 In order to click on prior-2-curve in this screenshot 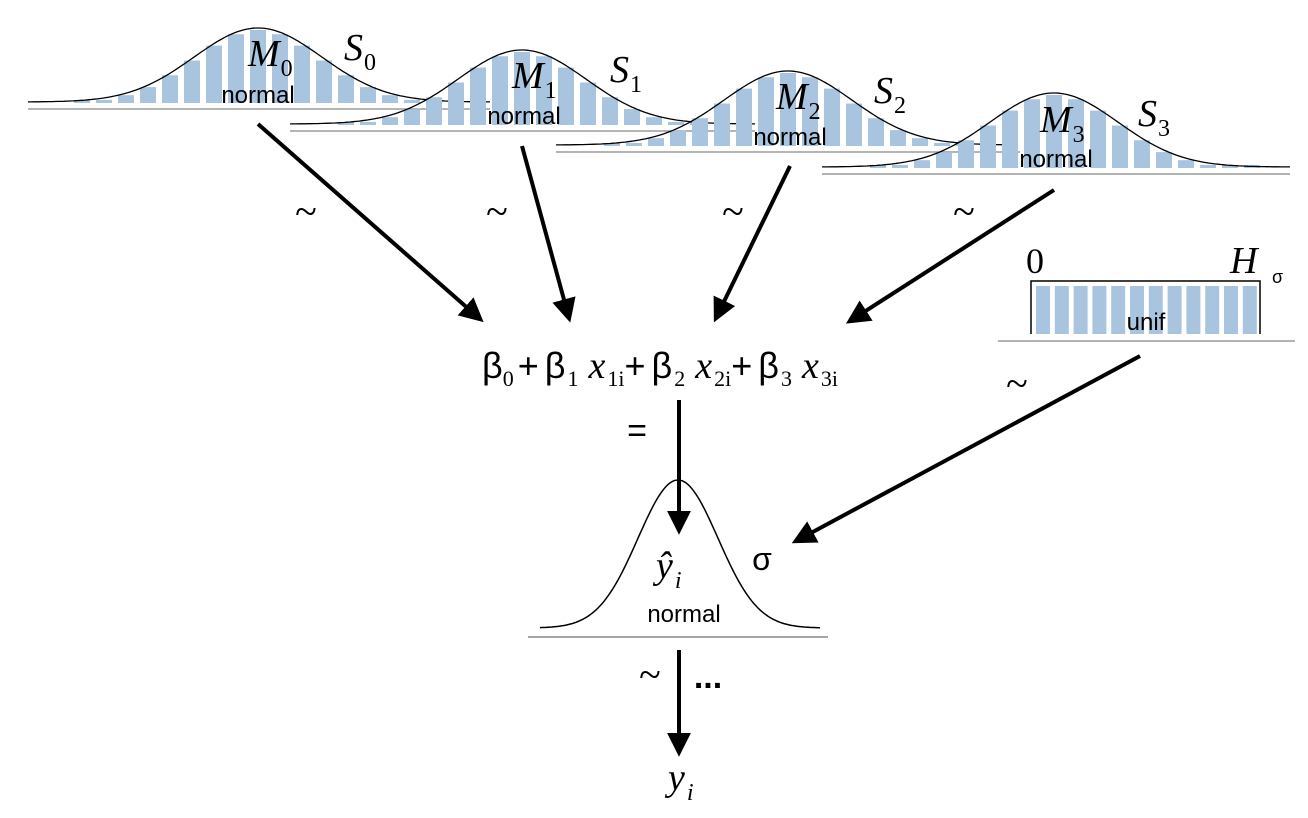, I will do `click(787, 108)`.